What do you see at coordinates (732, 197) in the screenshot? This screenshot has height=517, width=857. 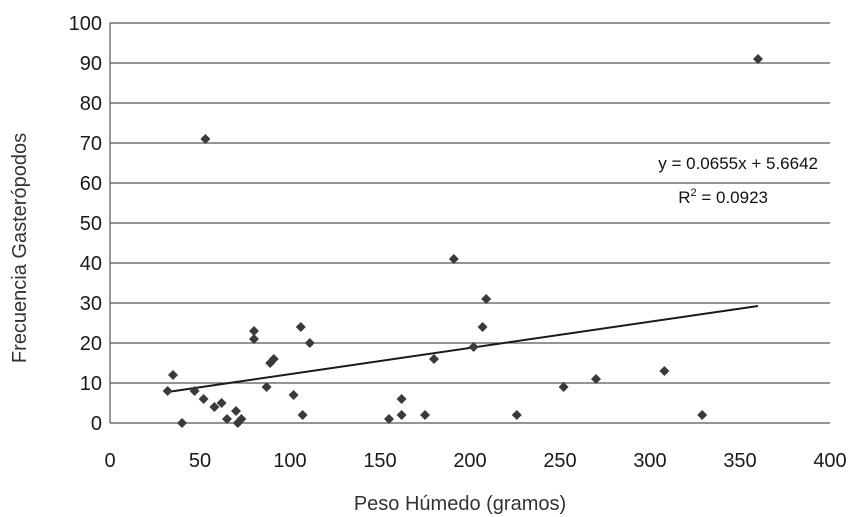 I see `r-squared-value: = 0.0923` at bounding box center [732, 197].